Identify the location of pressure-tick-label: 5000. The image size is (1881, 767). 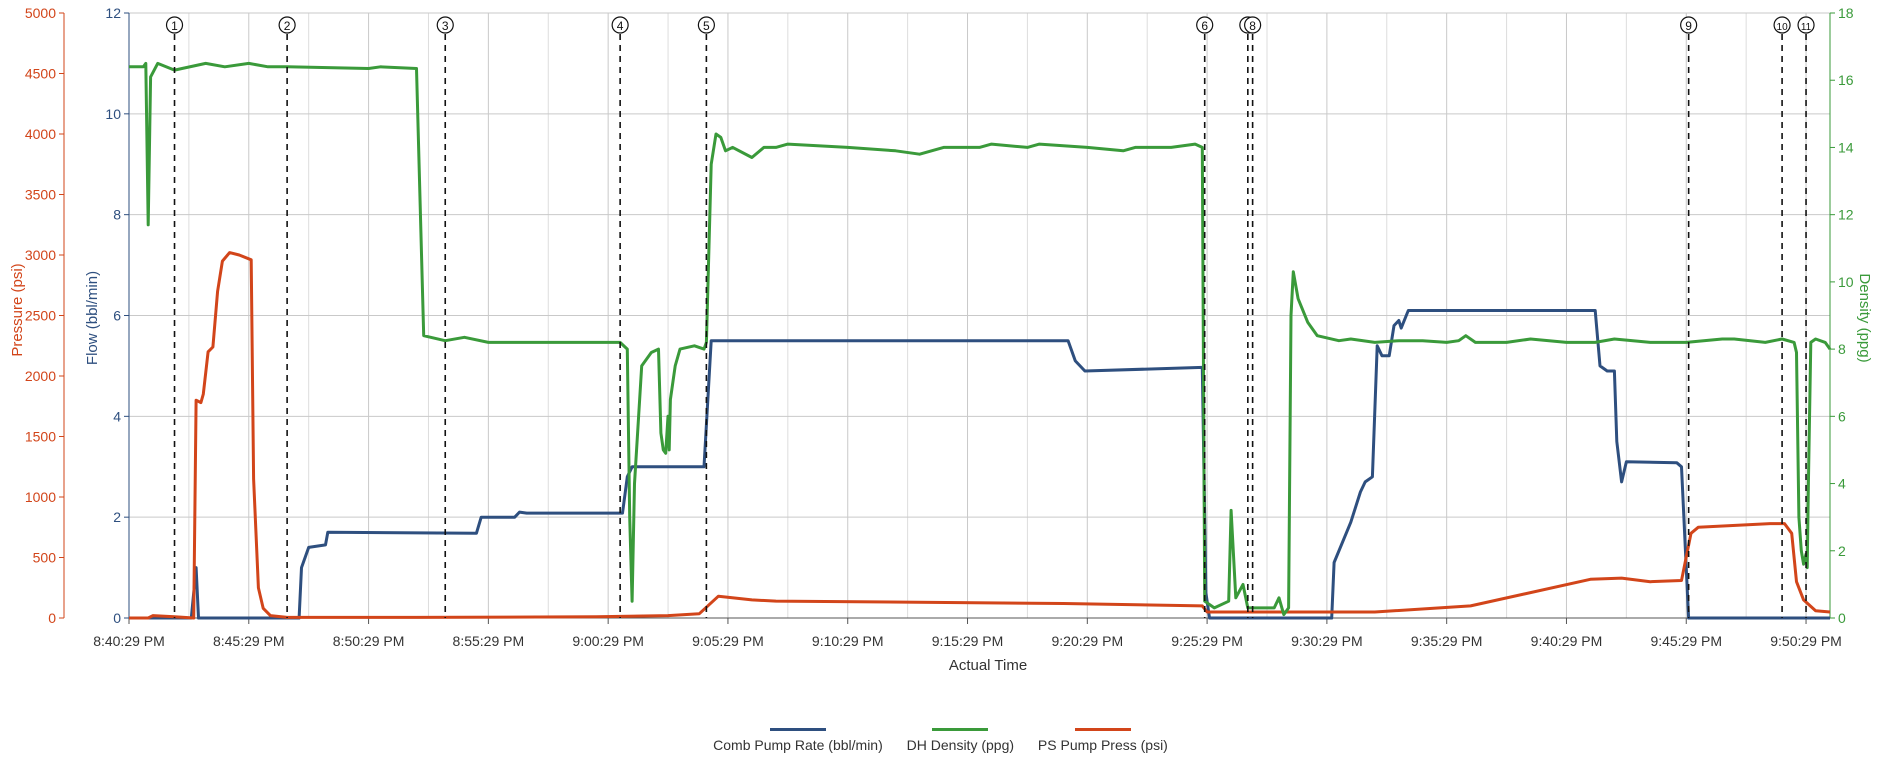
(40, 13).